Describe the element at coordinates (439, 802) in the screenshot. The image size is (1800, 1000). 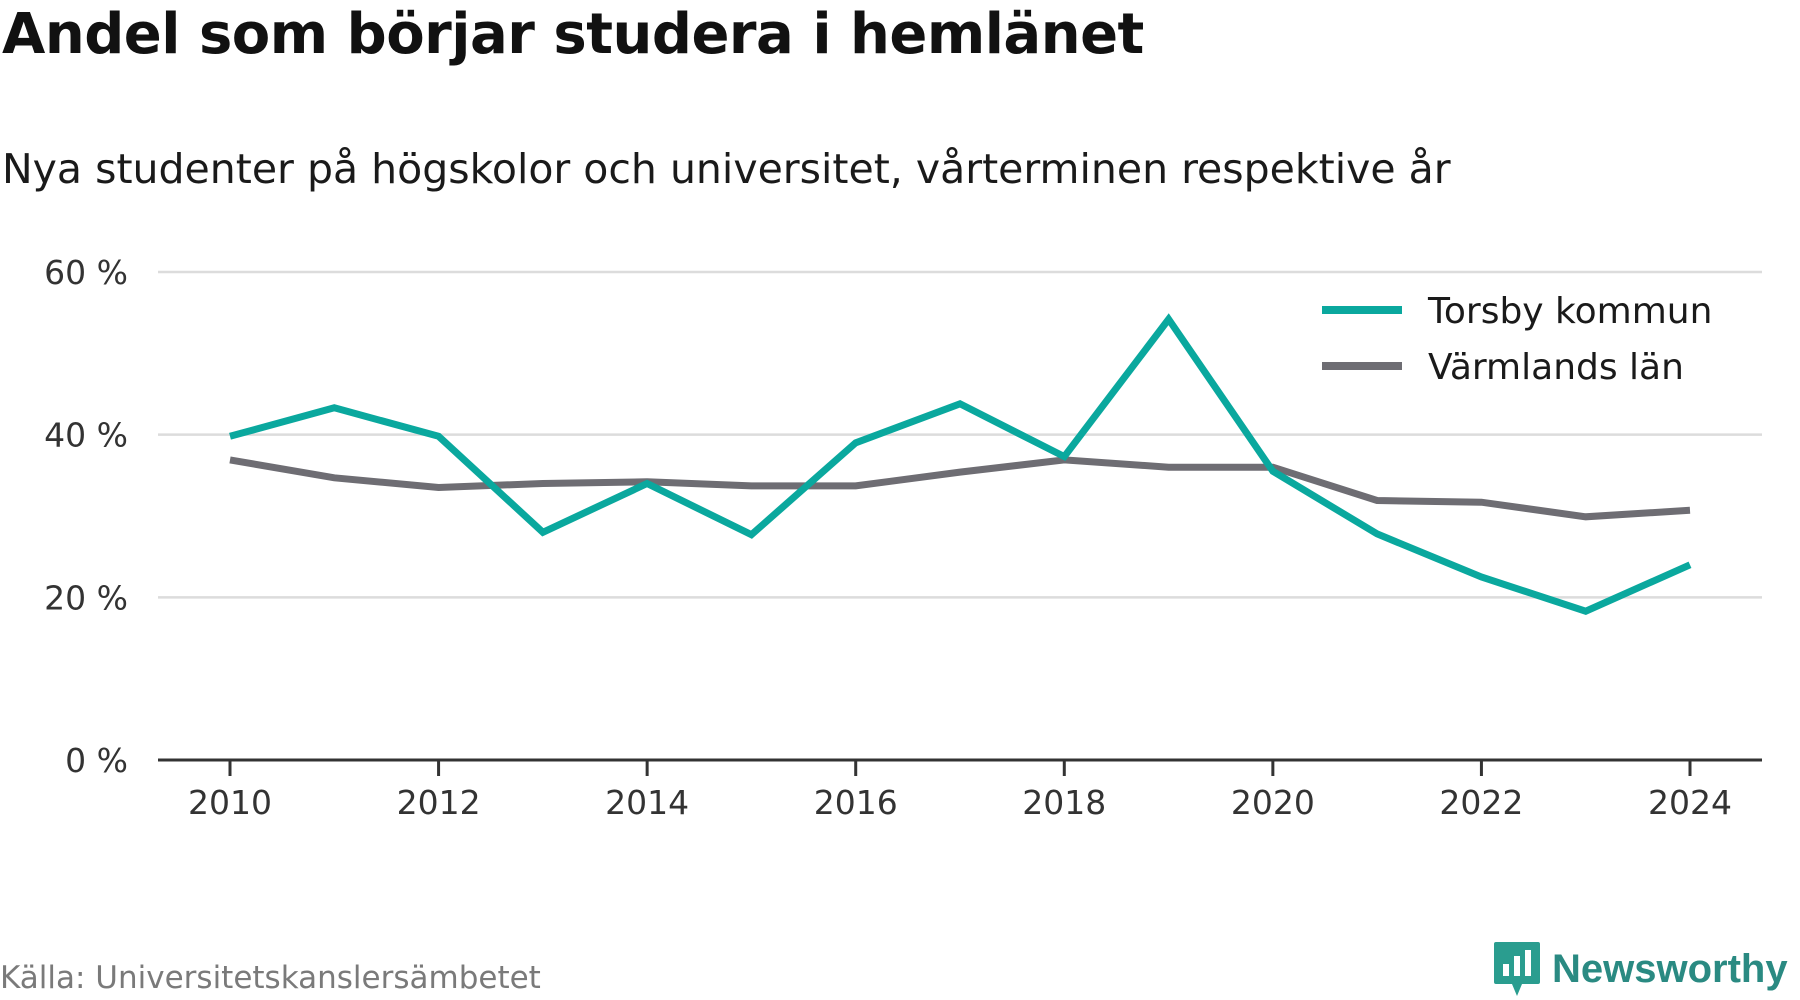
I see `x-tick-label: 2012` at that location.